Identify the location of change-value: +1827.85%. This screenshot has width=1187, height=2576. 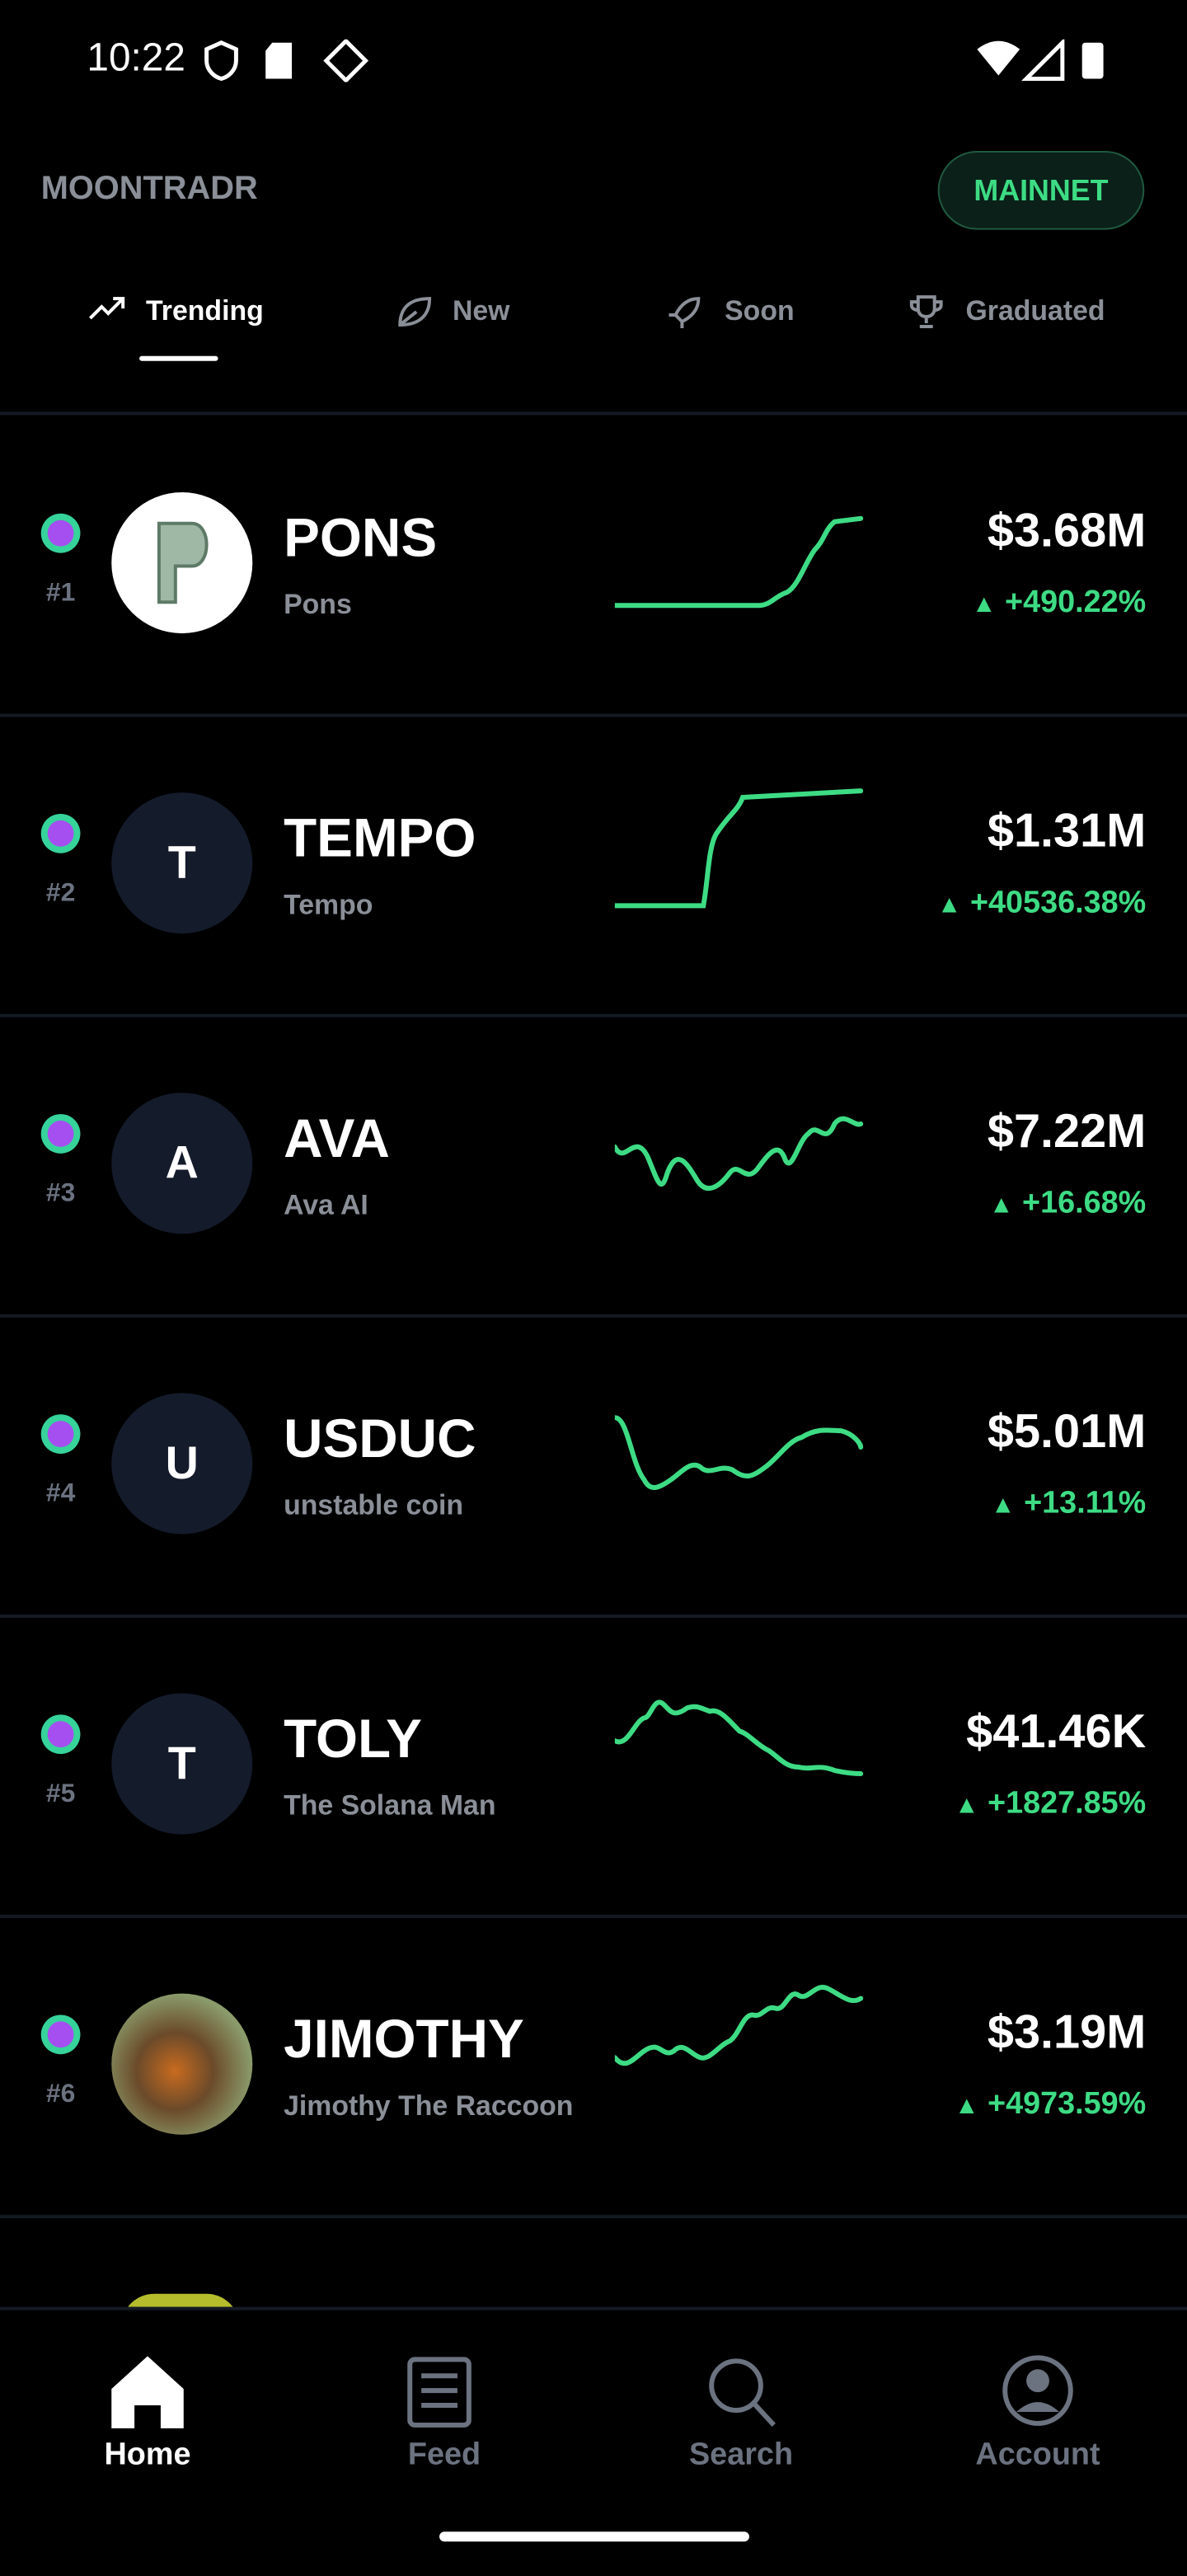
(1067, 1804).